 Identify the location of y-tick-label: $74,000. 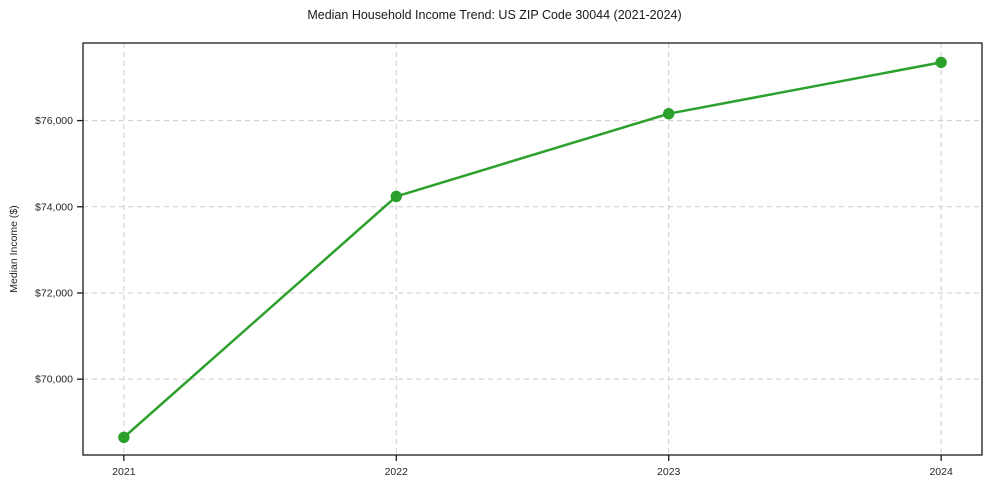
(54, 207).